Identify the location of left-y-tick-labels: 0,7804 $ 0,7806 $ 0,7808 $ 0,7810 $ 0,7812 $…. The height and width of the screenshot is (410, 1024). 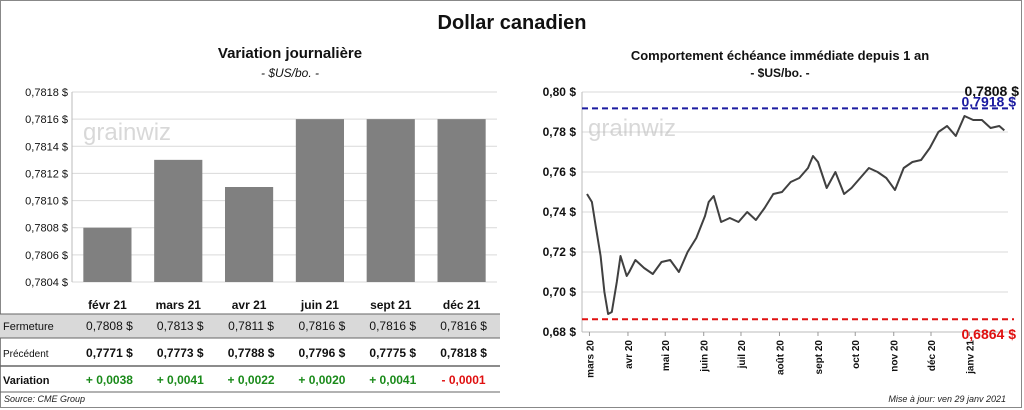
(46, 188).